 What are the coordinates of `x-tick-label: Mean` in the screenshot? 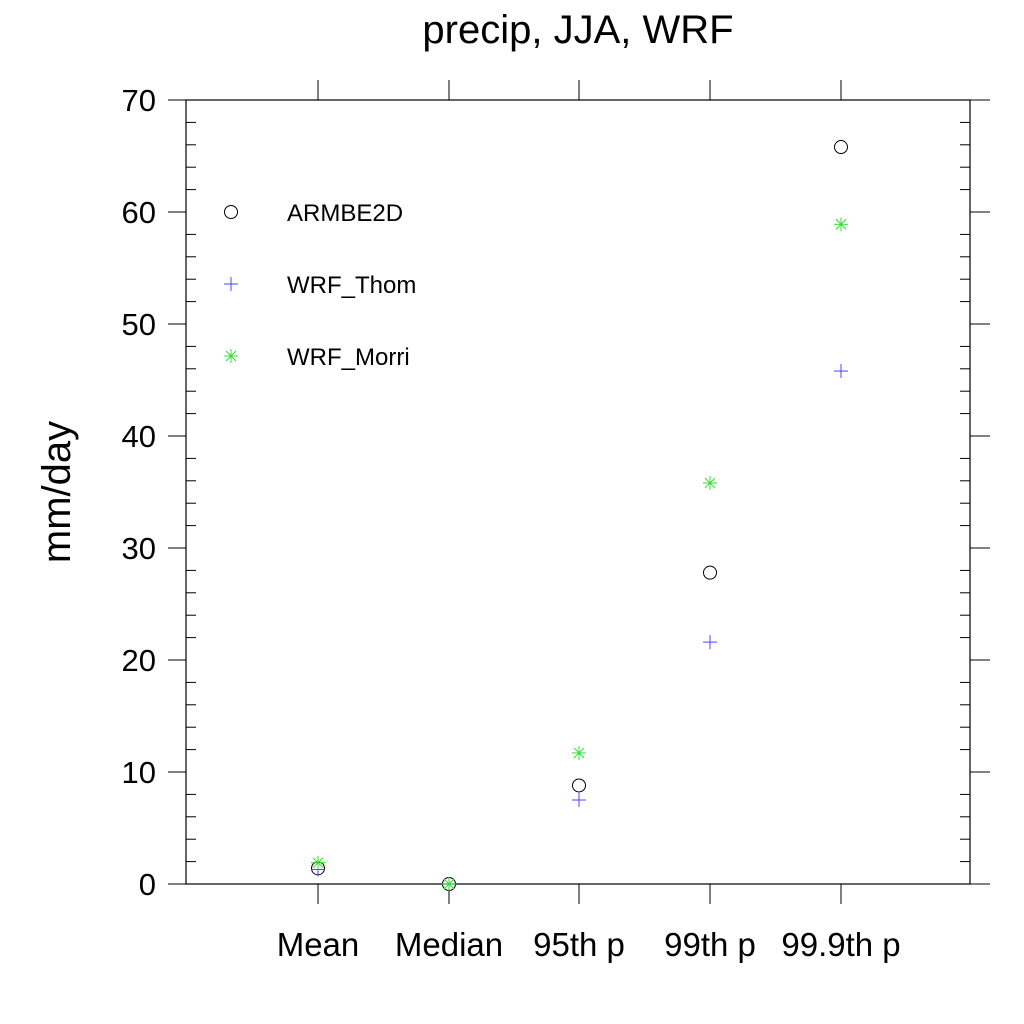 It's located at (318, 944).